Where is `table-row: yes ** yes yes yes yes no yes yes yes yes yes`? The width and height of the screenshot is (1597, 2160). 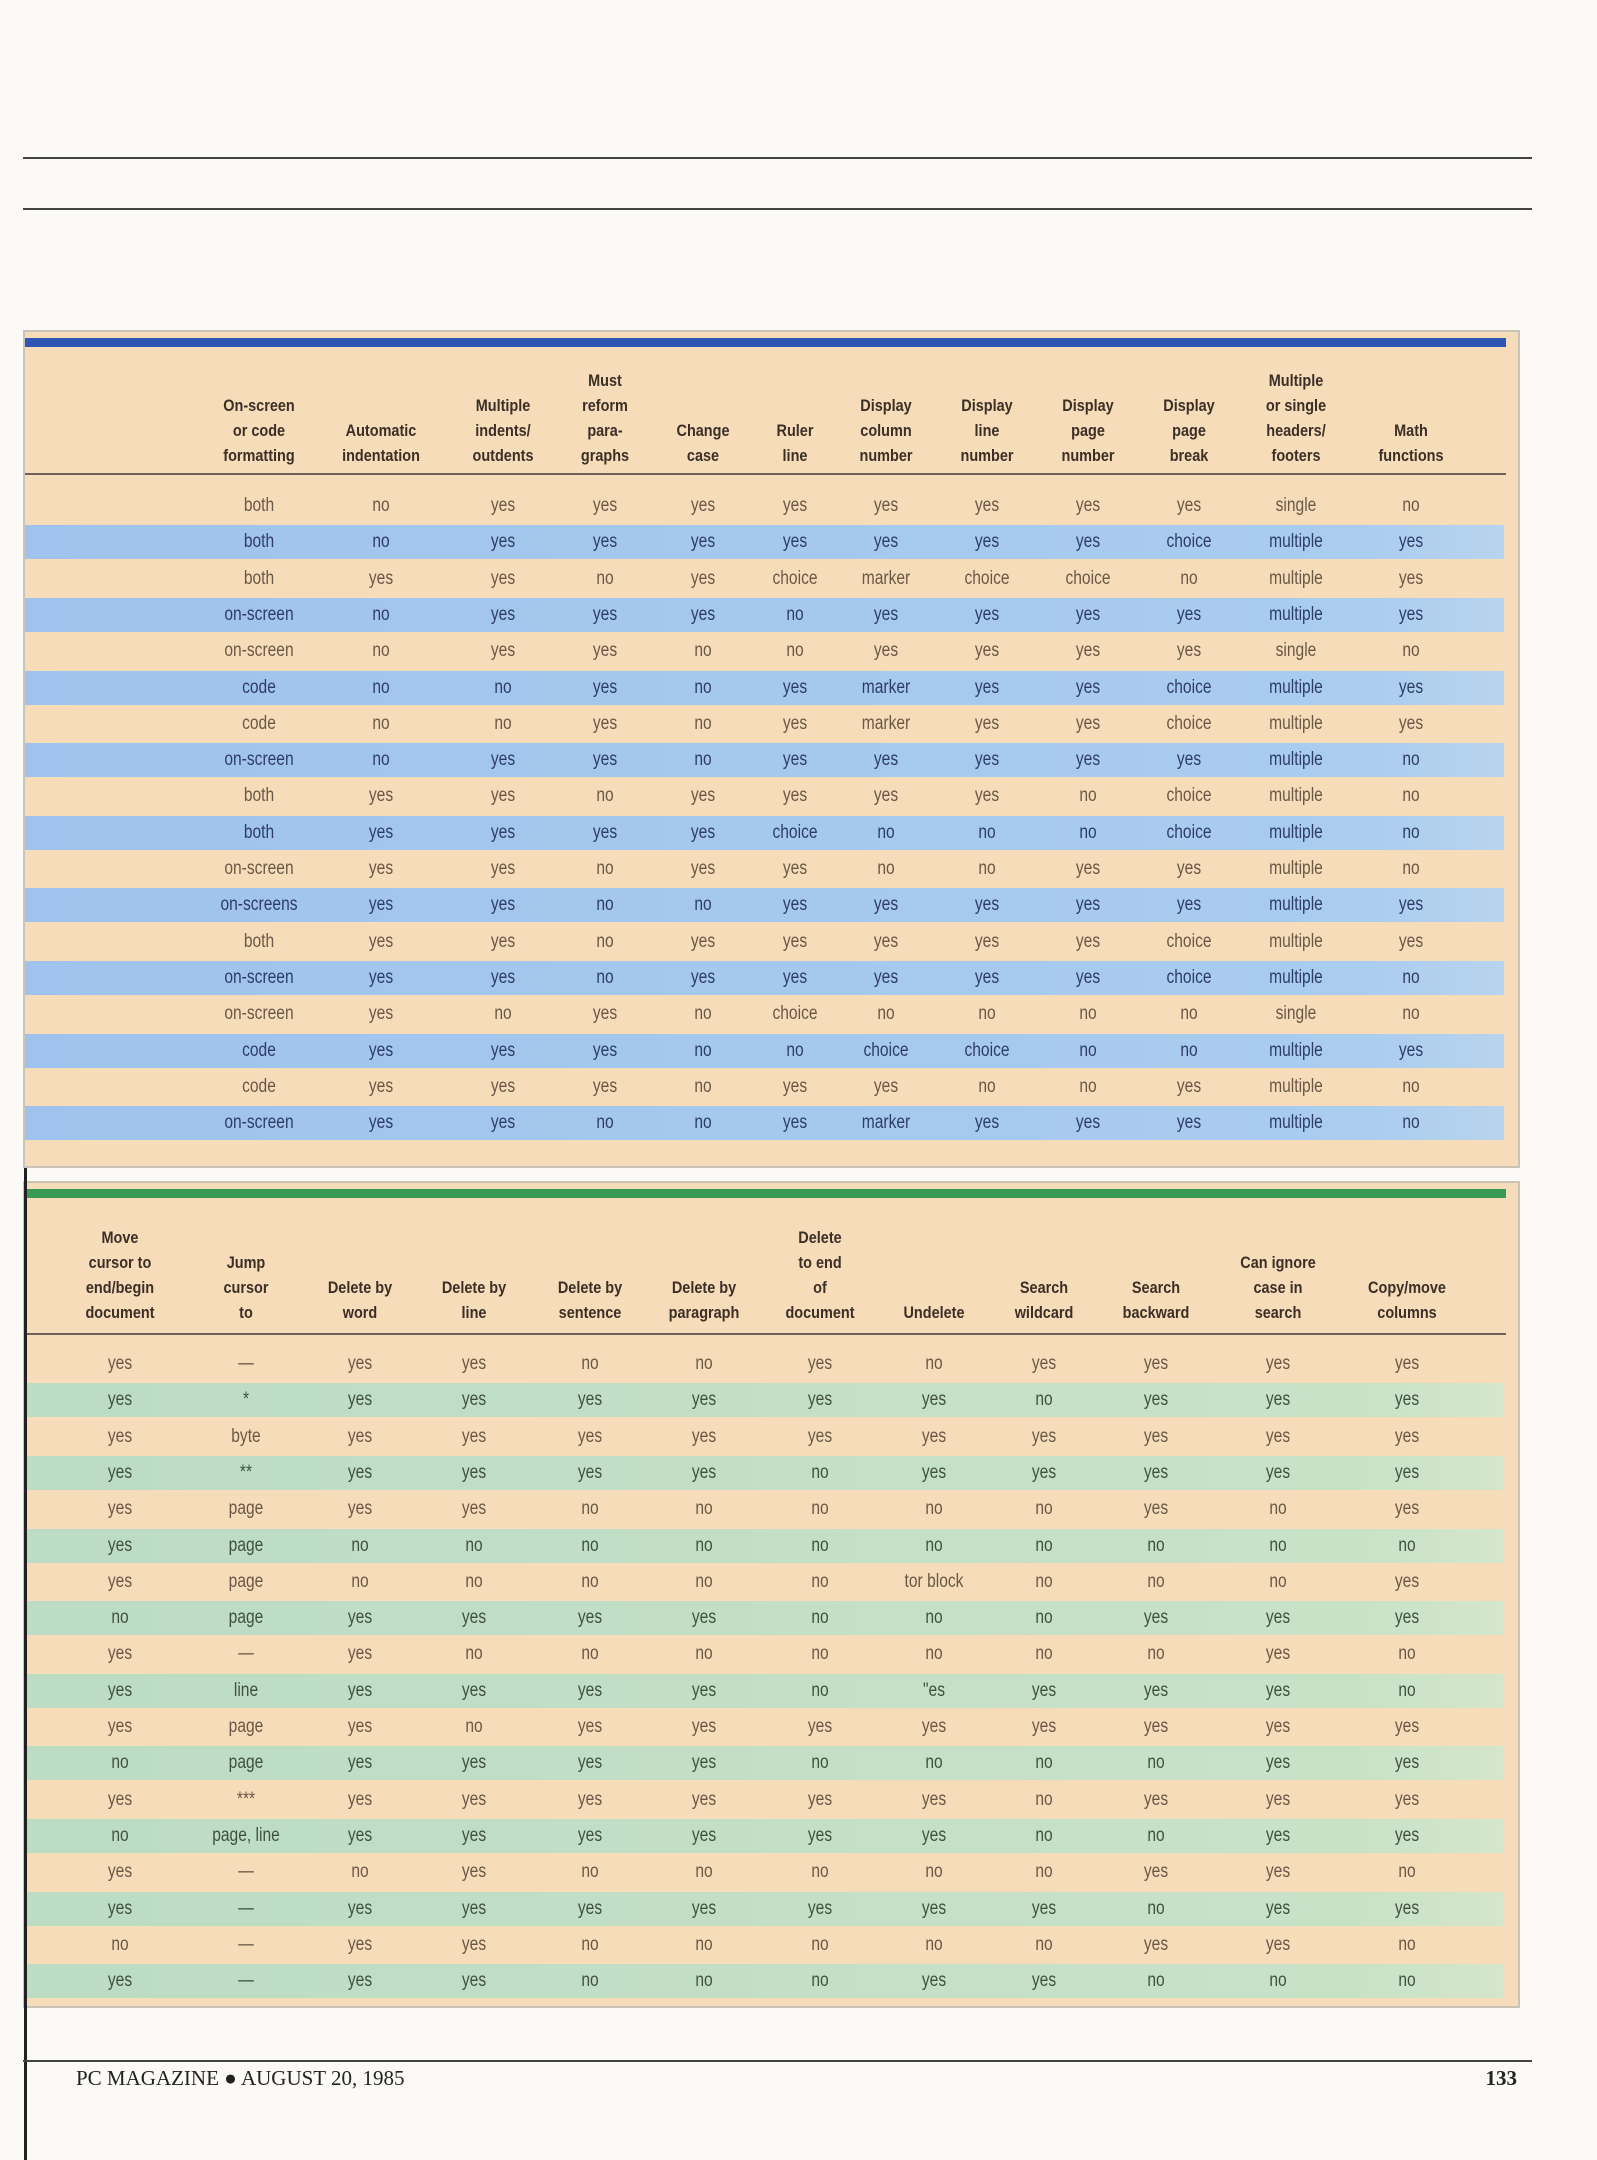 table-row: yes ** yes yes yes yes no yes yes yes yes yes is located at coordinates (764, 1472).